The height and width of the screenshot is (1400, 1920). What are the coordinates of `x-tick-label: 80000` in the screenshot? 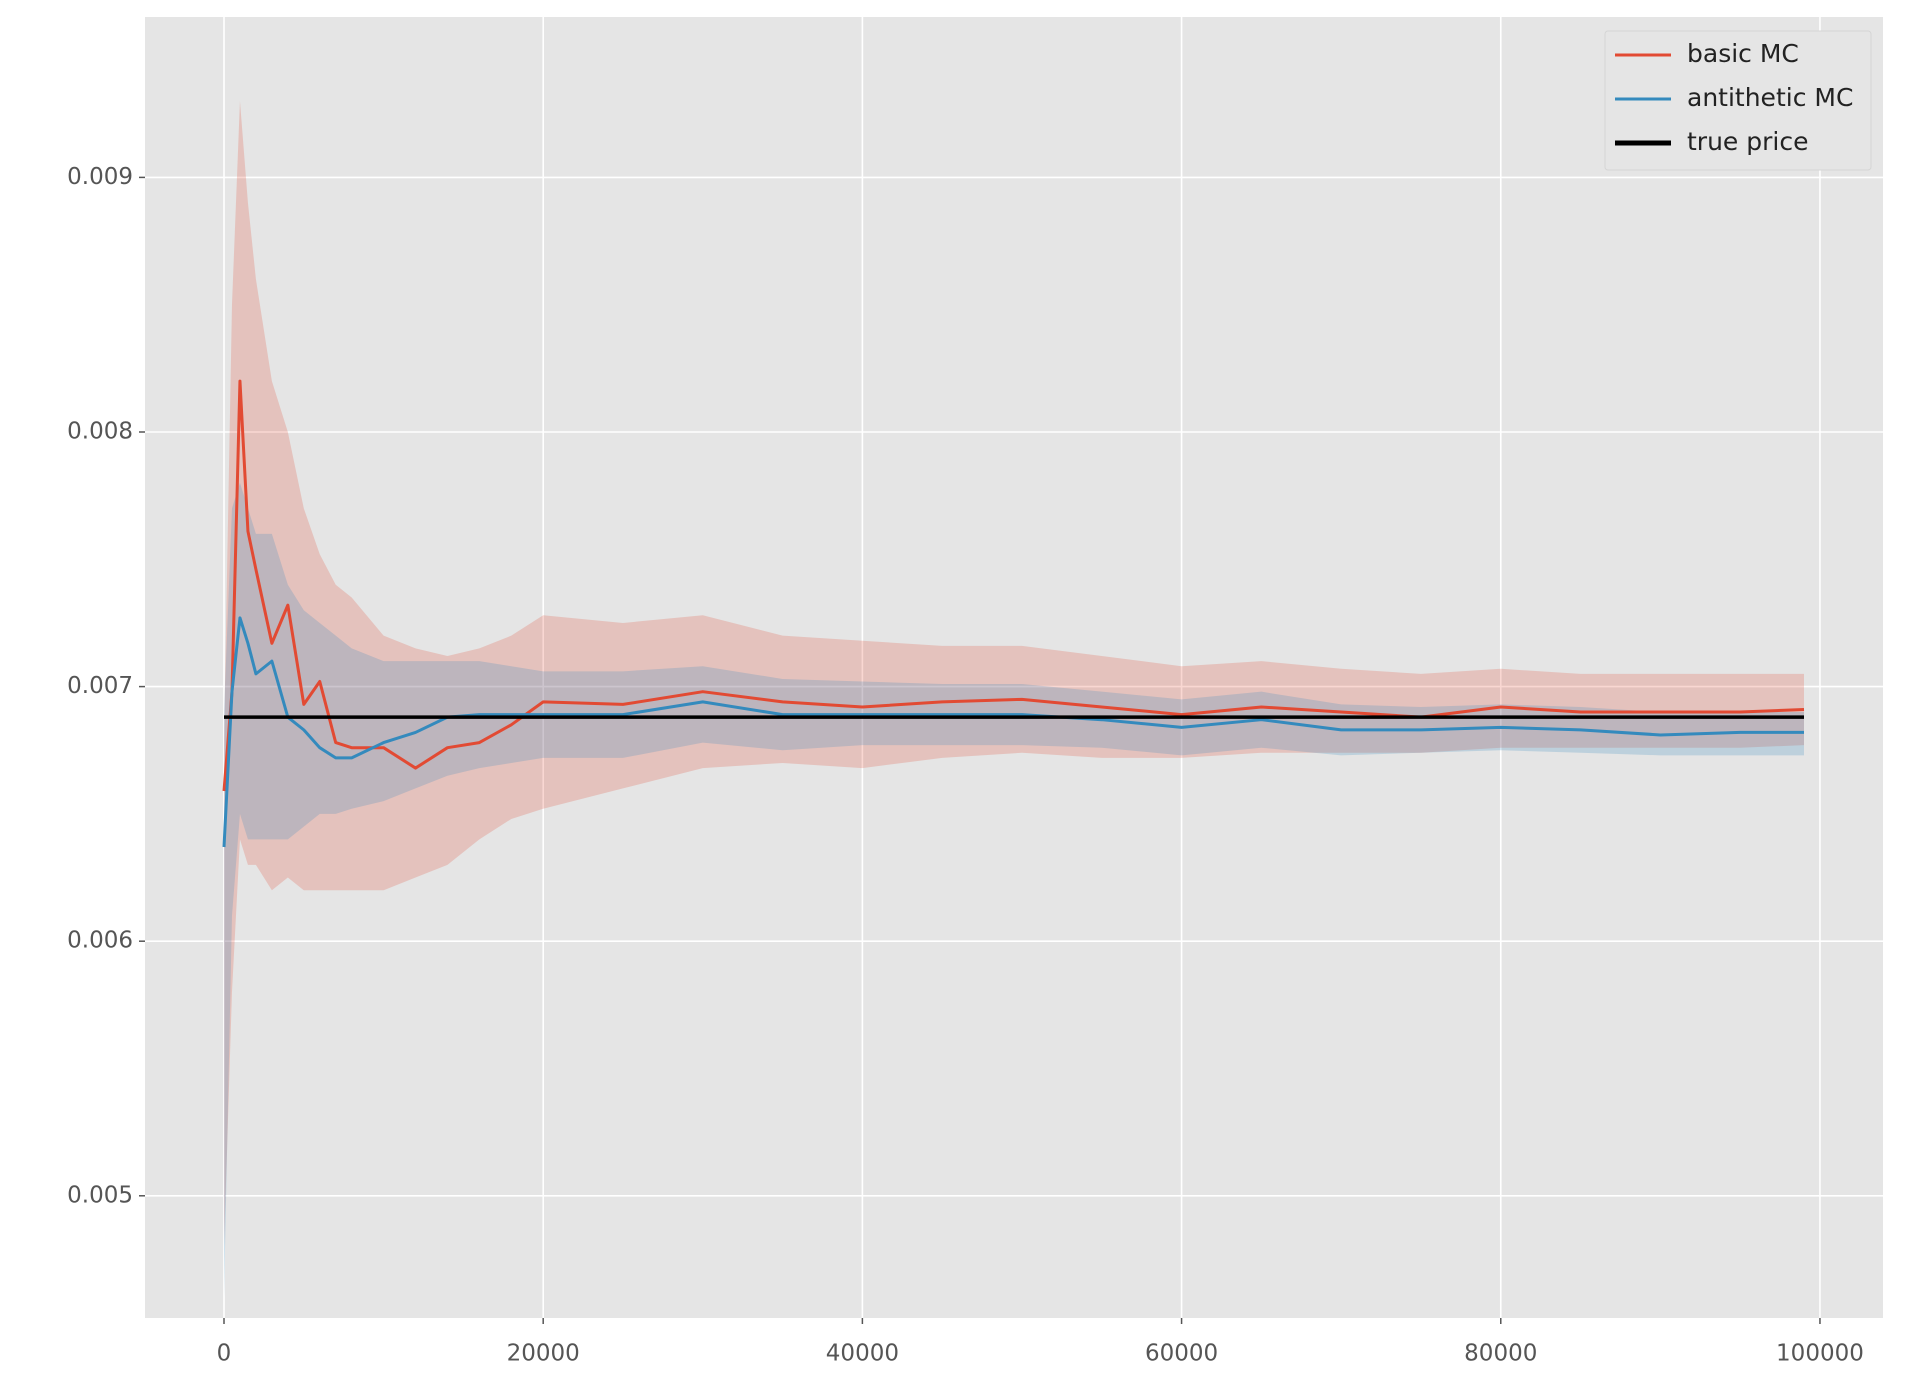 It's located at (1500, 1354).